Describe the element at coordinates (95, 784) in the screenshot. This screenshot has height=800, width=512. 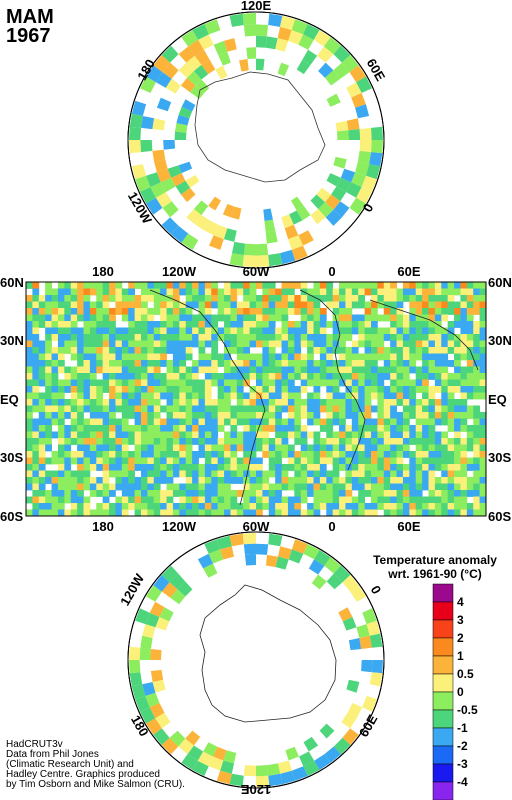
I see `credits-line5: by Tim Osborn and Mike Salmon (CRU).` at that location.